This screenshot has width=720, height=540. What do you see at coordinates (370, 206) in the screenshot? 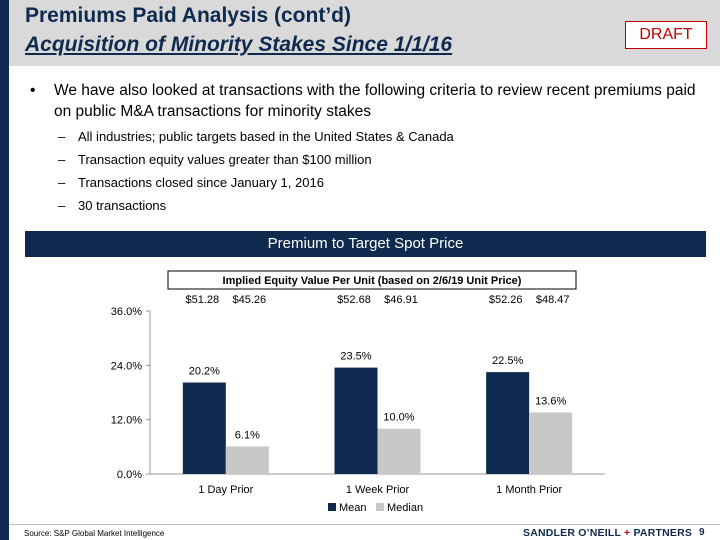
I see `sub-bullet: – 30 transactions` at bounding box center [370, 206].